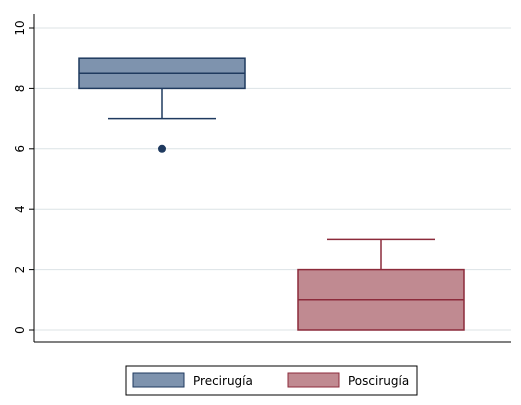  Describe the element at coordinates (223, 381) in the screenshot. I see `legend-label-precirugia: Precirugía` at that location.